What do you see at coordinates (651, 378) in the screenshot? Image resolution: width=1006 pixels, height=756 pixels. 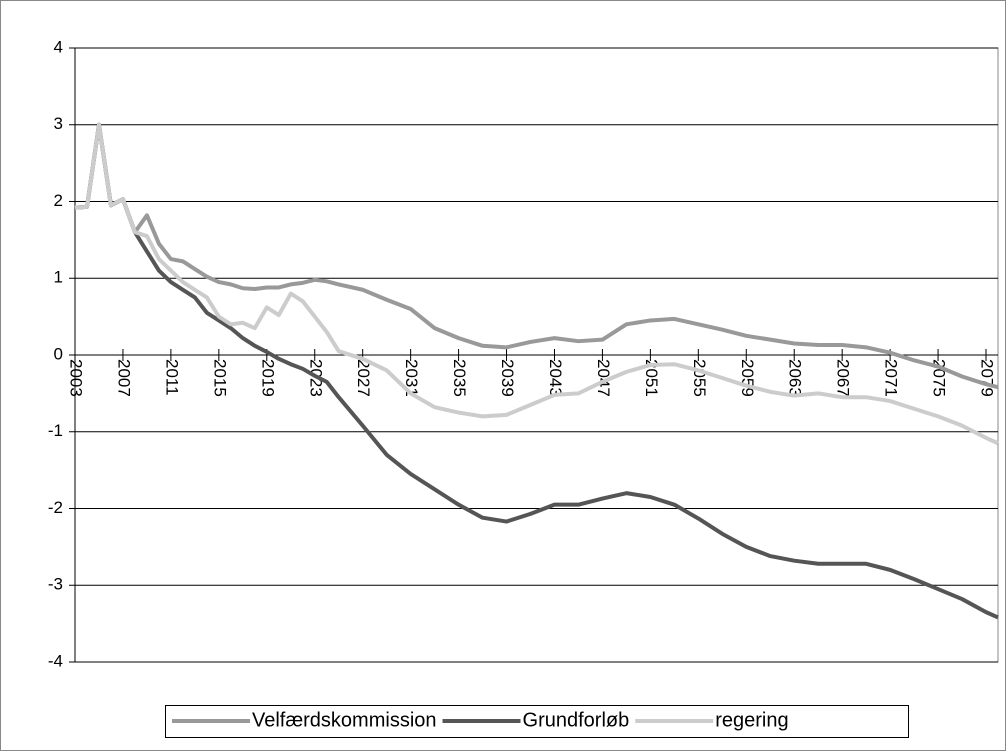 I see `x-tick-label: 2051` at bounding box center [651, 378].